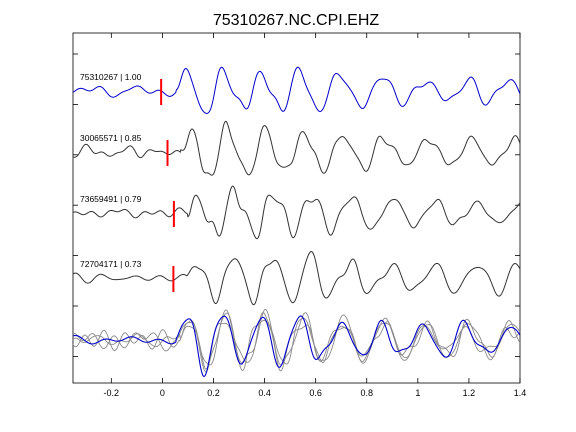 The image size is (576, 432). Describe the element at coordinates (264, 393) in the screenshot. I see `x-tick-label: 0.4` at that location.